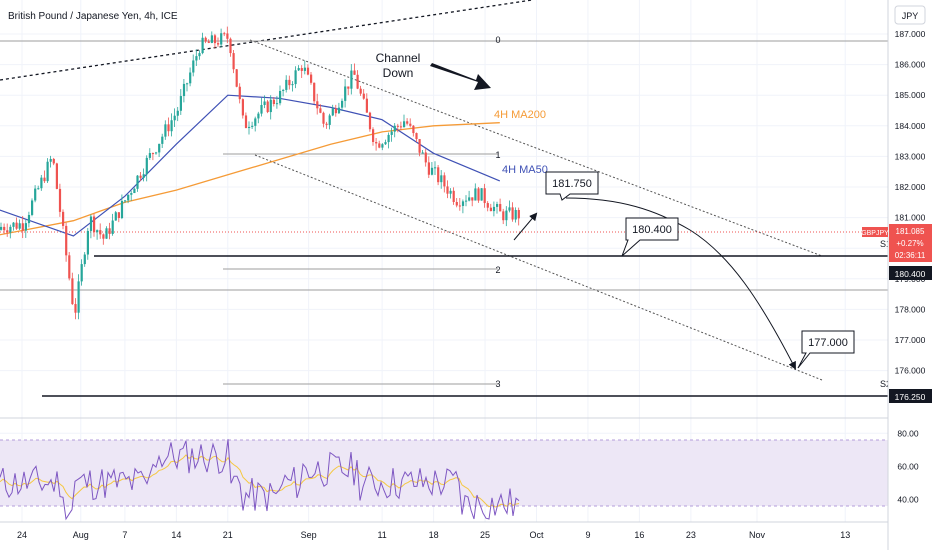 The height and width of the screenshot is (550, 932). Describe the element at coordinates (497, 40) in the screenshot. I see `fib-label-0: 0` at that location.